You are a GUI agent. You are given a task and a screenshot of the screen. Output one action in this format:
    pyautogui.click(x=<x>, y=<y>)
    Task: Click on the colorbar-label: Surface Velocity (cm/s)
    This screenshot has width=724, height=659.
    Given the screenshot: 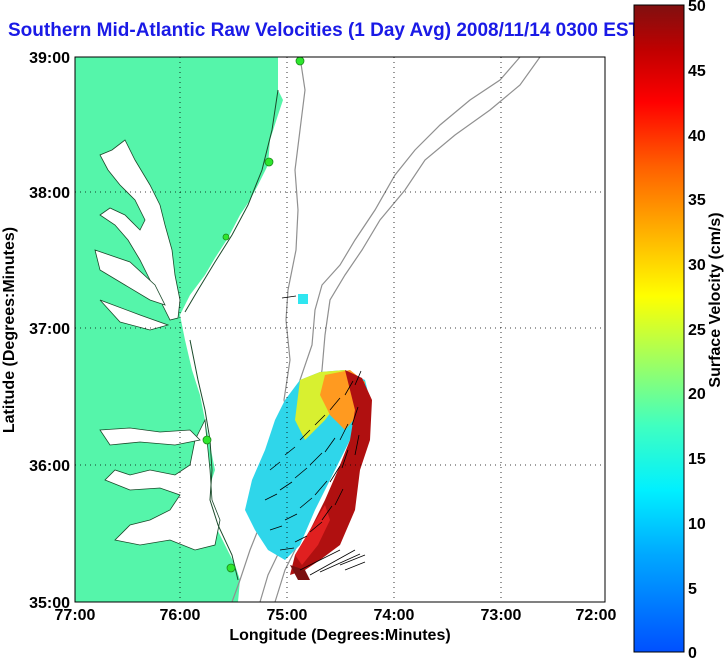 What is the action you would take?
    pyautogui.click(x=715, y=299)
    